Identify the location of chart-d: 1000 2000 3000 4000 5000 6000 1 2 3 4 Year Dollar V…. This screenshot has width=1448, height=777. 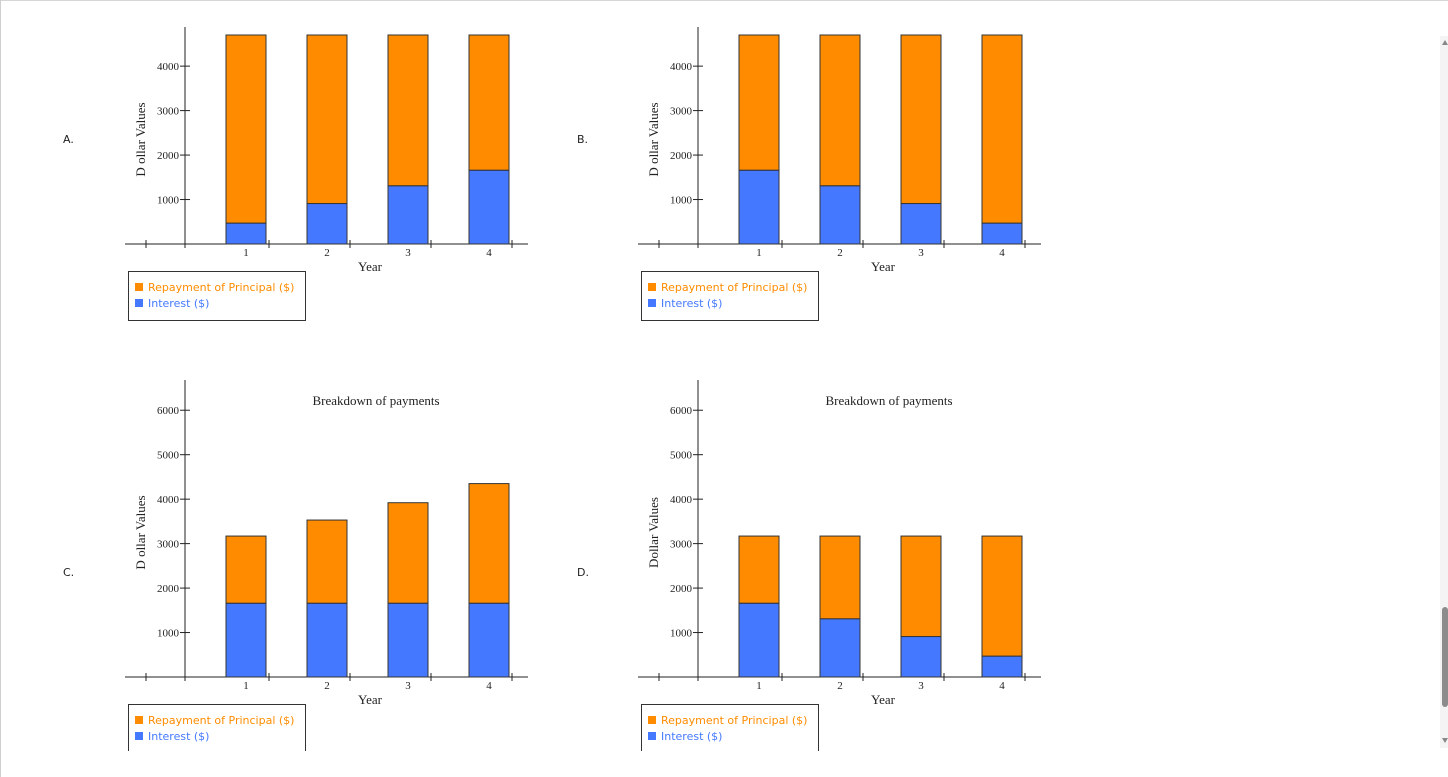
(843, 565).